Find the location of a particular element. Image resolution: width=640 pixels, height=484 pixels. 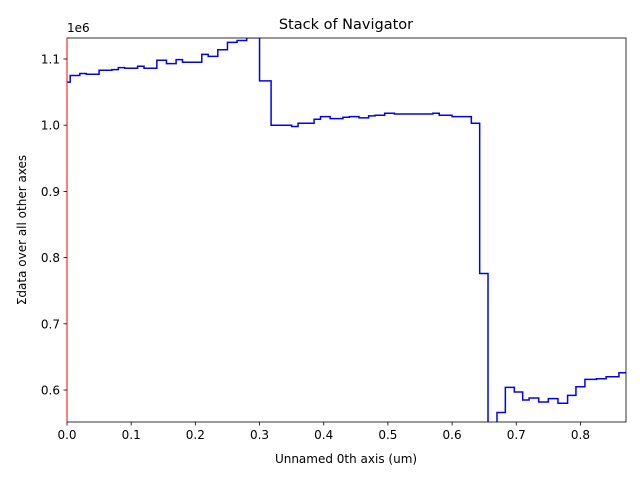

y-tick-label: 0.7 is located at coordinates (50, 324).